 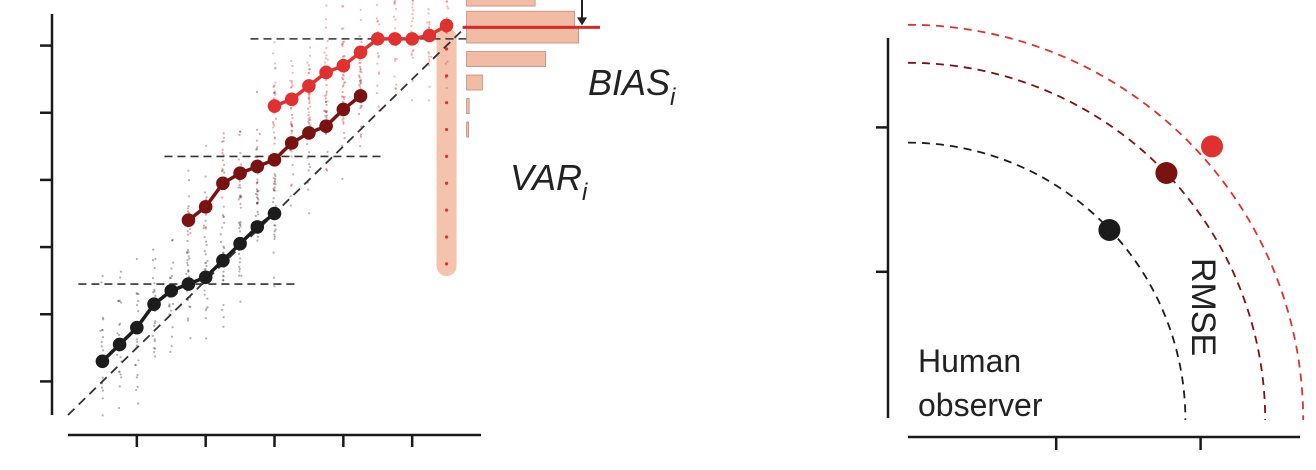 I want to click on observer-point, so click(x=1109, y=230).